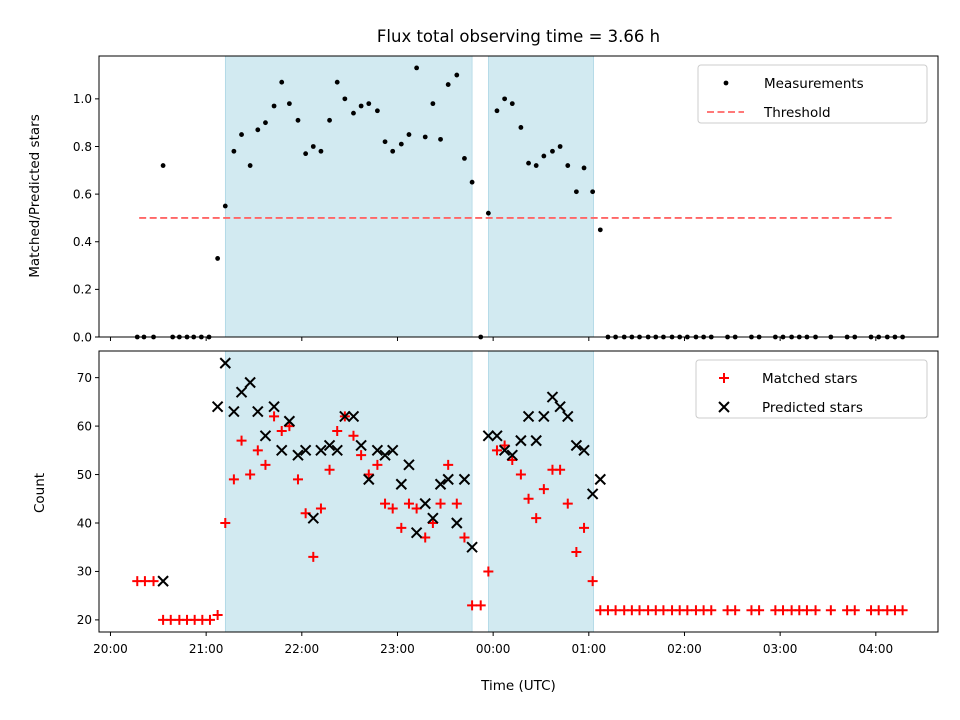 This screenshot has height=720, width=960. I want to click on legend: Matched stars Predicted stars, so click(811, 389).